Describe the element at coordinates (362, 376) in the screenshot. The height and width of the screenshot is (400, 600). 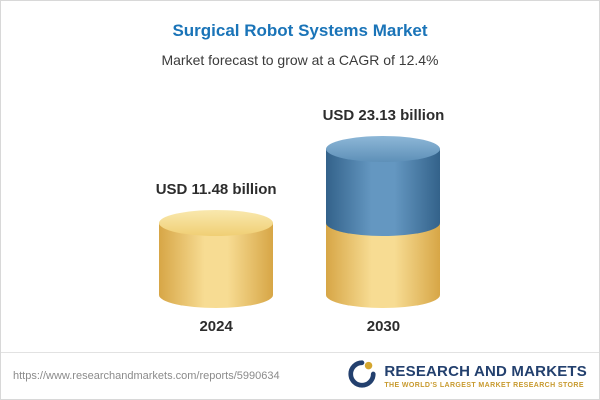
I see `researchandmarkets-logo-icon` at that location.